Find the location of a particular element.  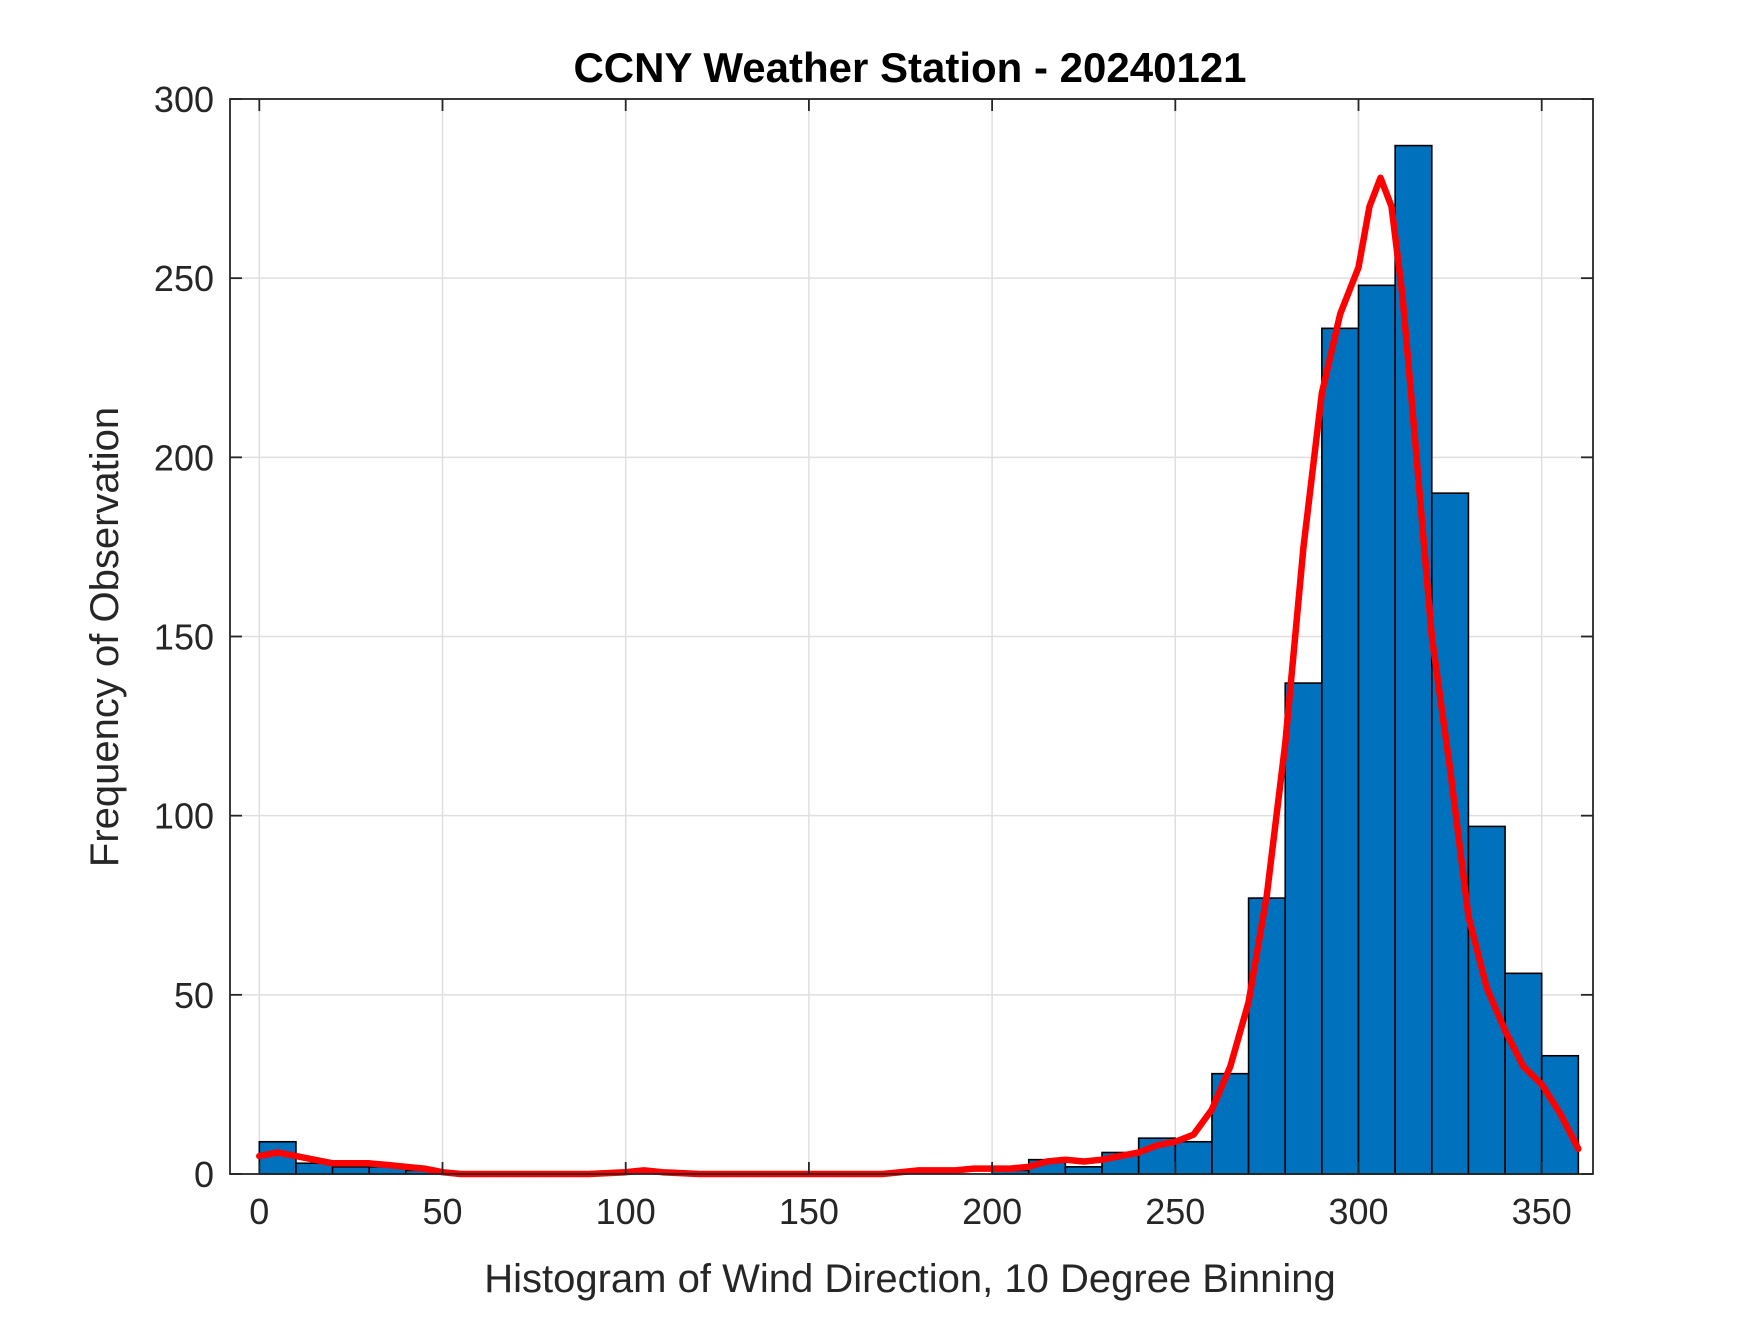

y-tick-label-250: 250 is located at coordinates (184, 278).